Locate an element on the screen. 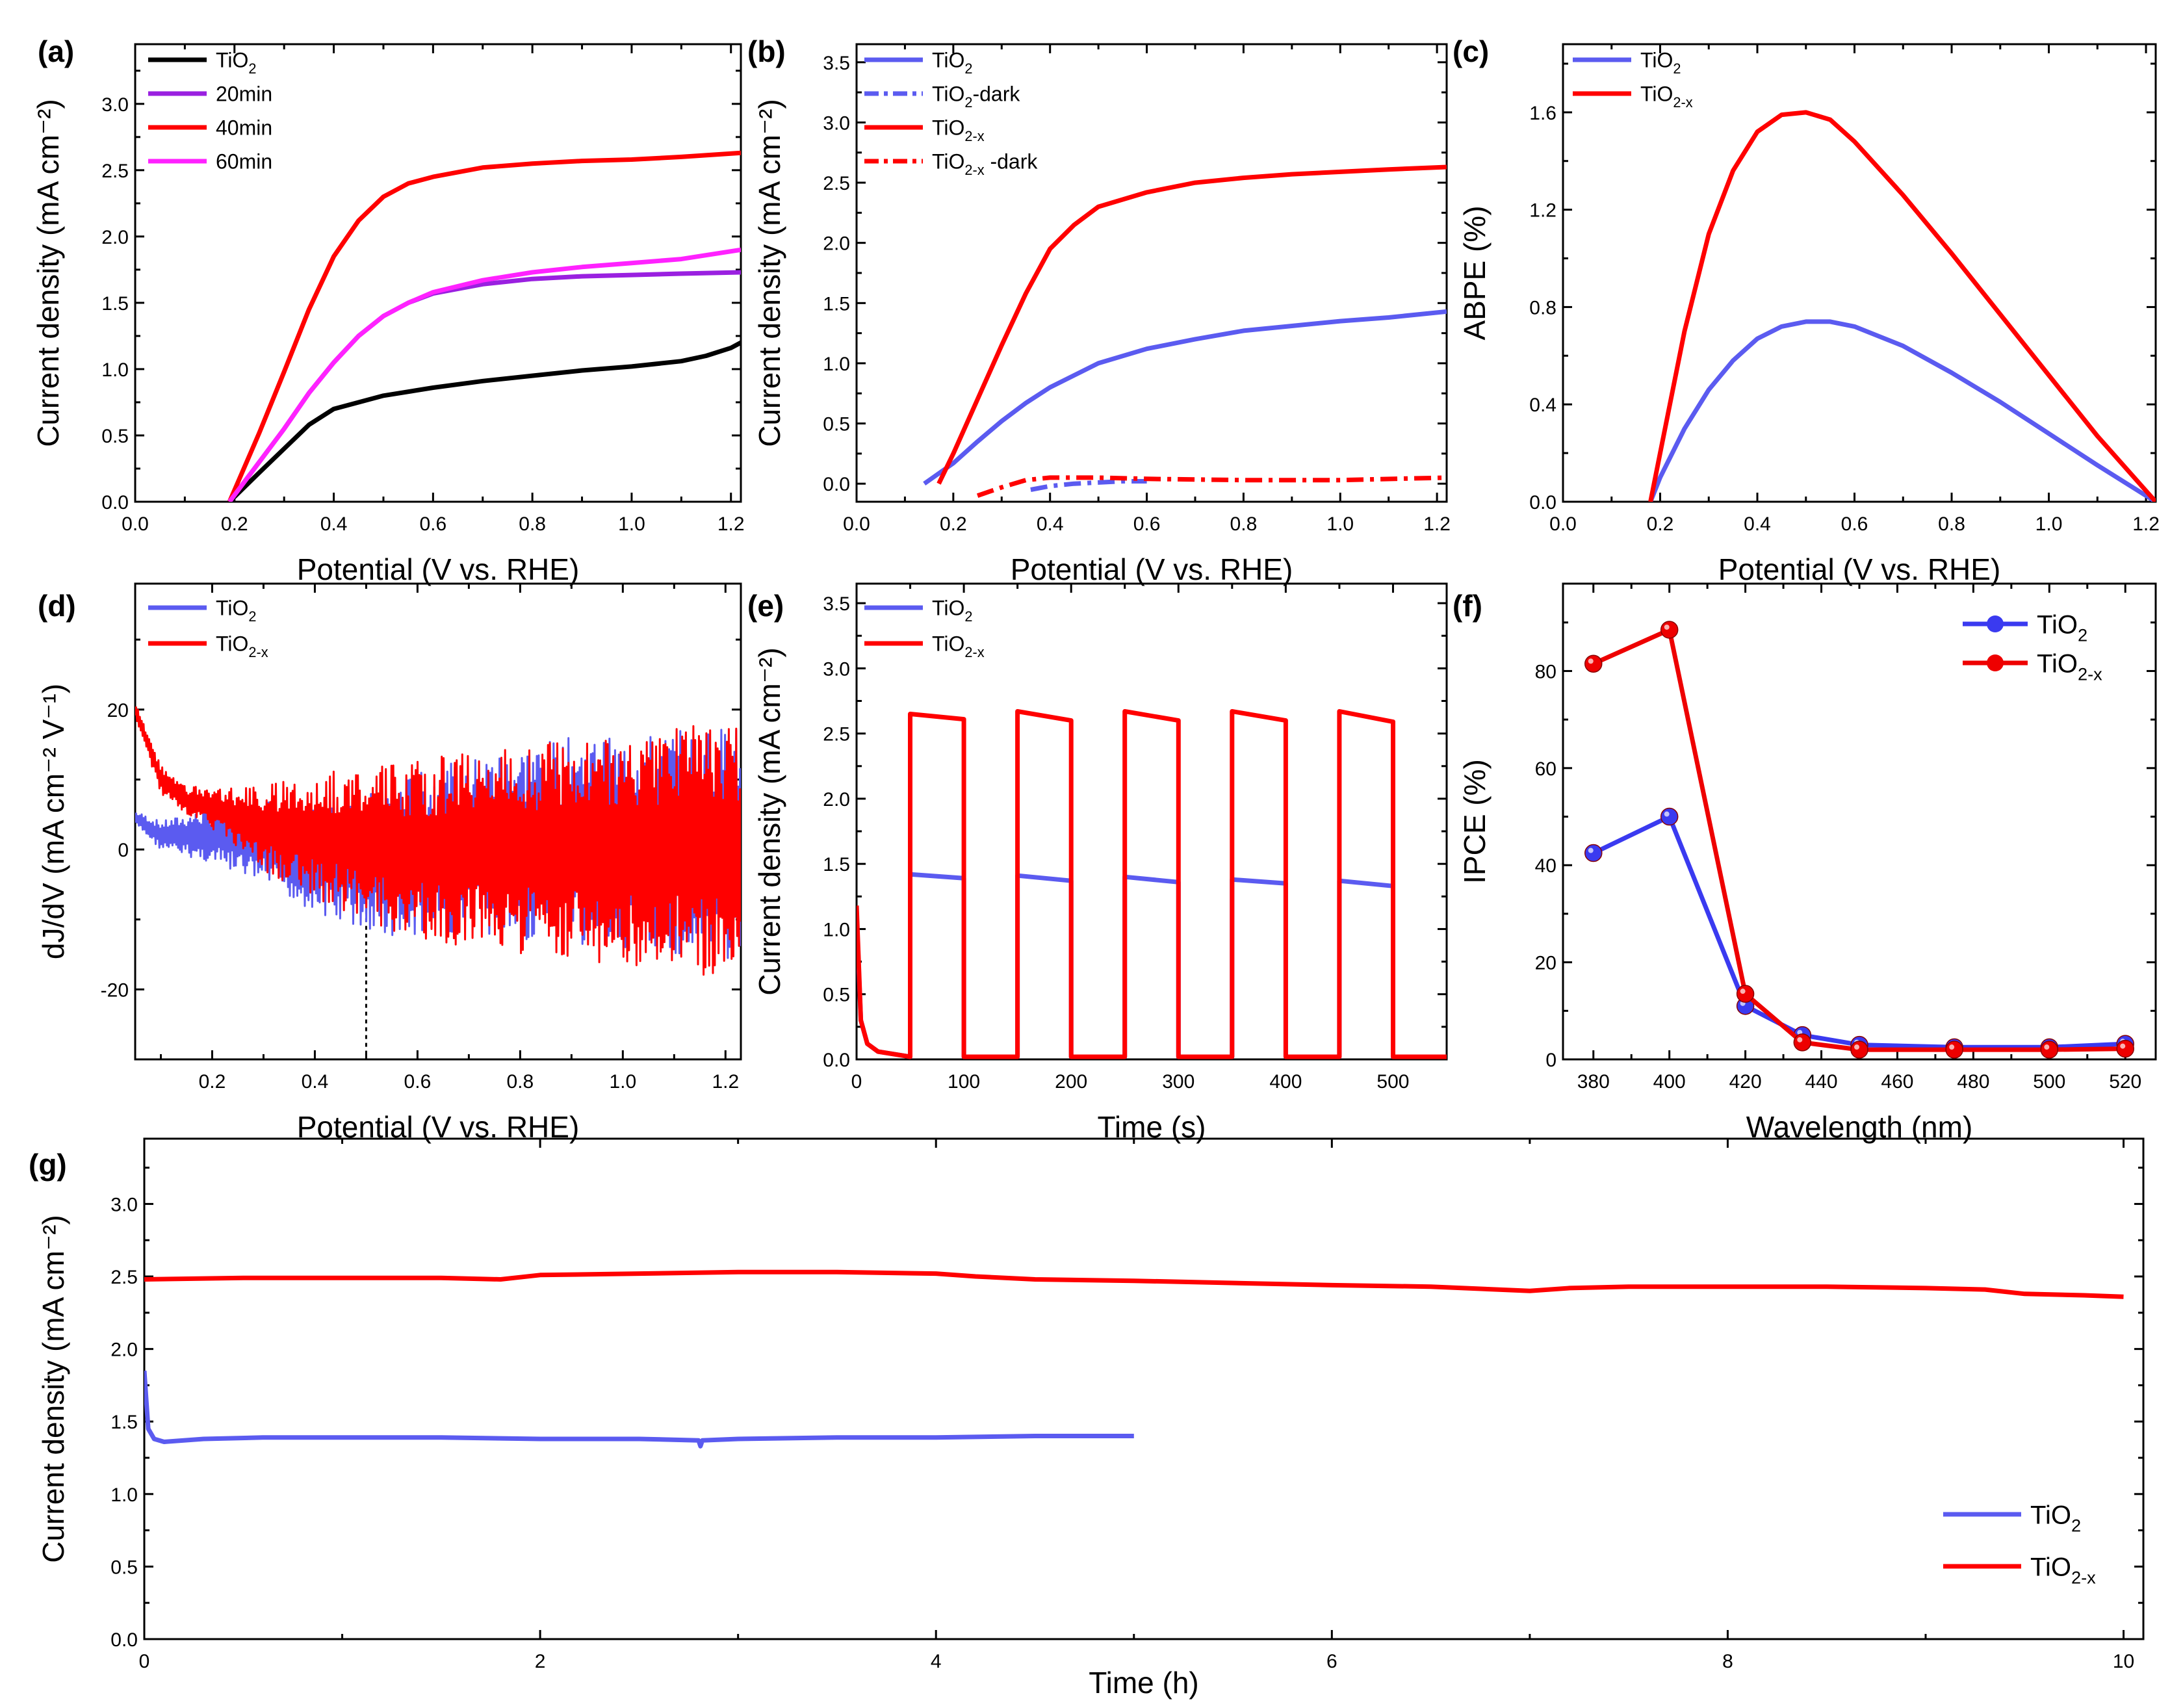  legend-label-main: 60min is located at coordinates (244, 162).